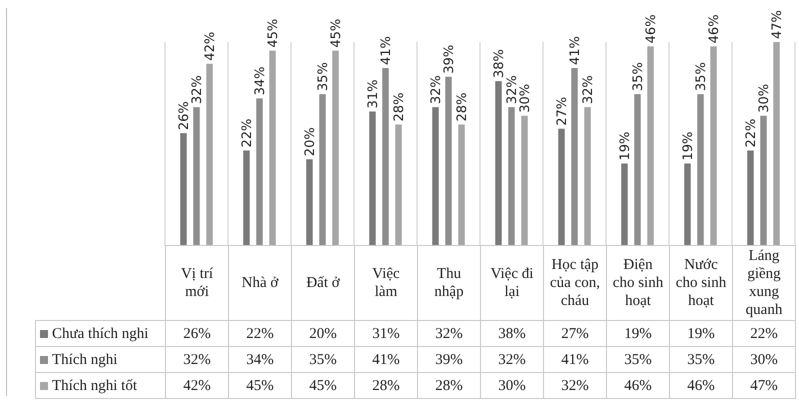 The image size is (799, 401). Describe the element at coordinates (310, 141) in the screenshot. I see `text: 20%` at that location.